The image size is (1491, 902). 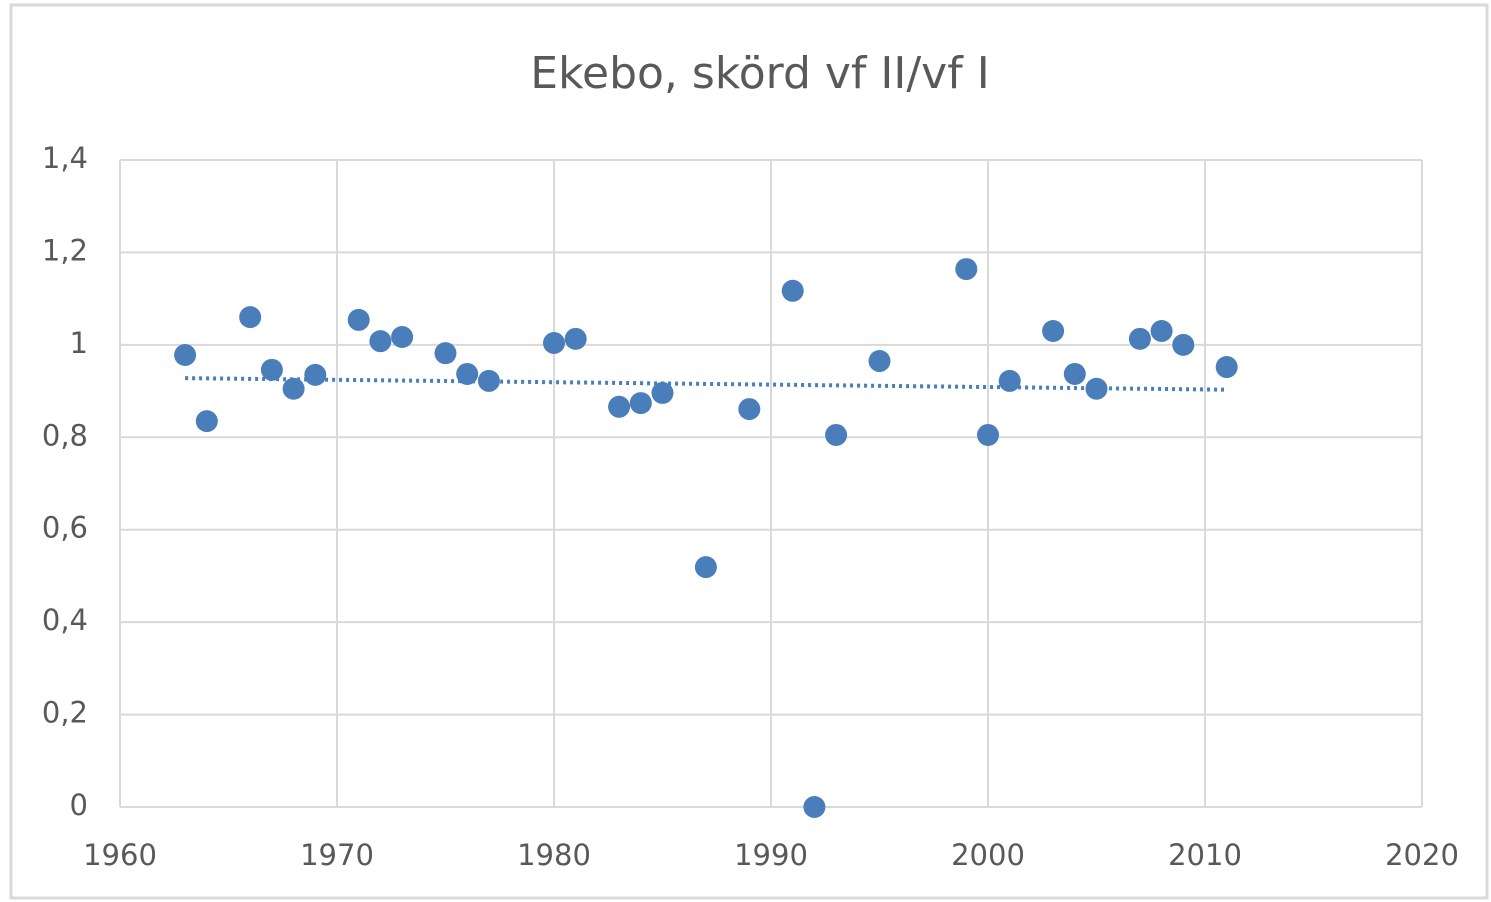 I want to click on x-tick-label: 1990, so click(x=771, y=855).